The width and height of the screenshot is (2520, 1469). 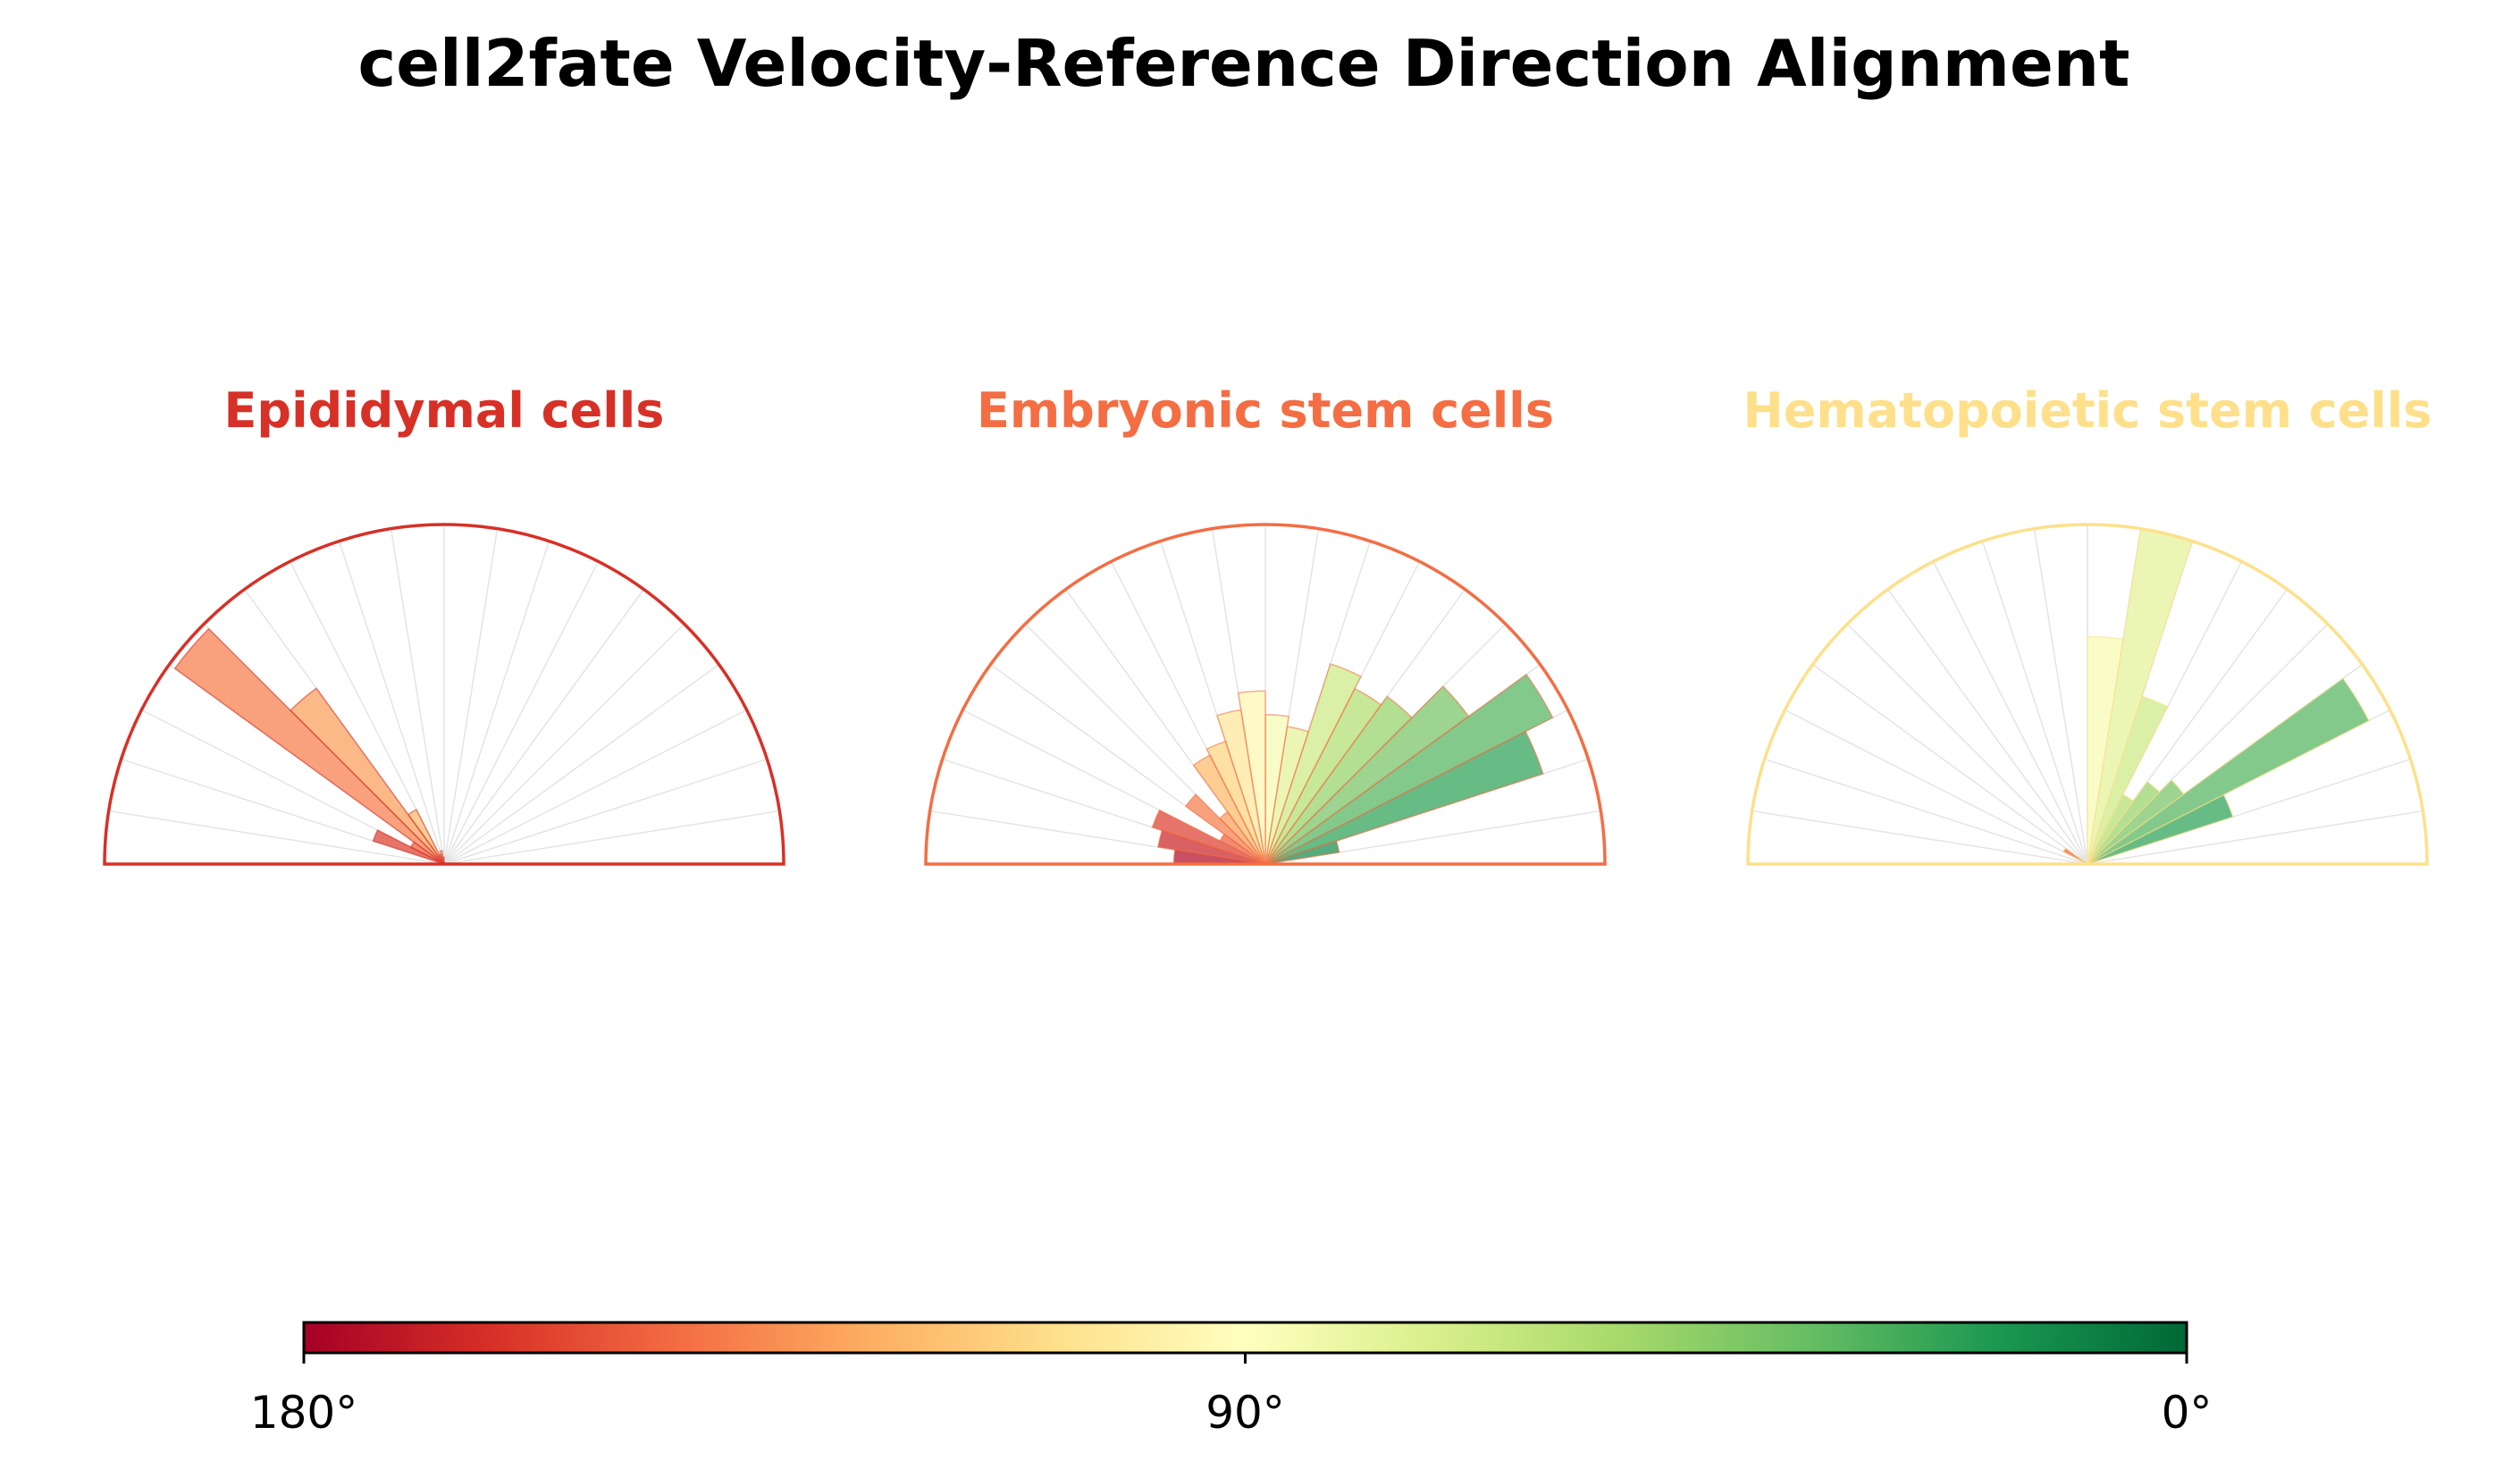 I want to click on panel-title: Epididymal cells, so click(x=444, y=410).